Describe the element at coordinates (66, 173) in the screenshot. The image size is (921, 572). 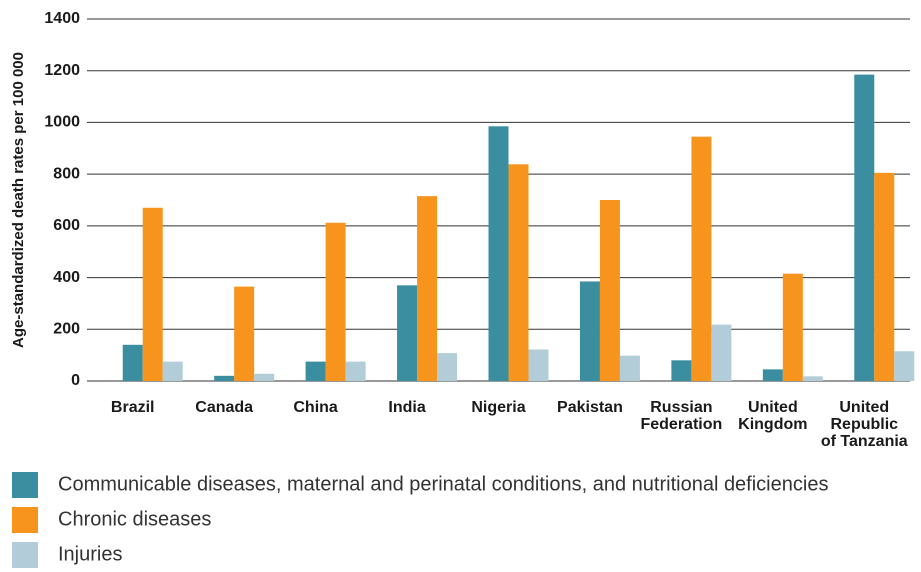
I see `y-tick-label: 800` at that location.